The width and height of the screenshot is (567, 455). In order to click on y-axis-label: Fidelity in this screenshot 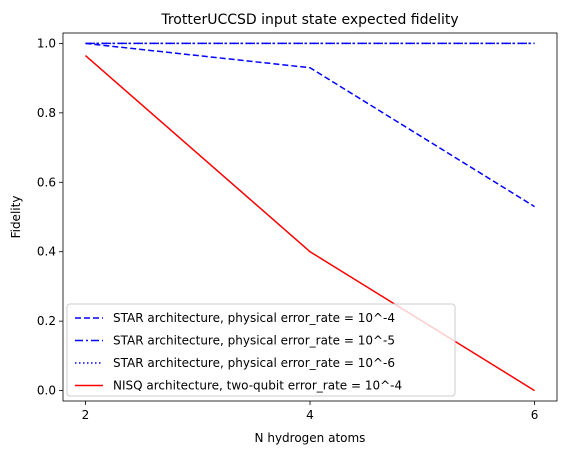, I will do `click(16, 217)`.